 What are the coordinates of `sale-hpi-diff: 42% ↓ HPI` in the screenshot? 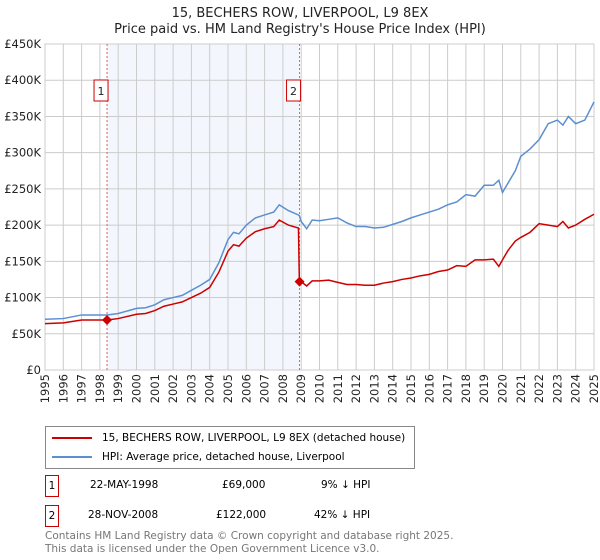 It's located at (342, 515).